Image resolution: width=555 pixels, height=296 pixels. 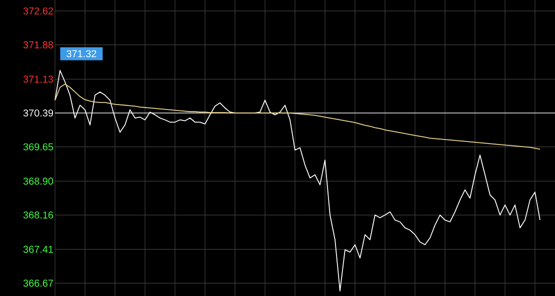 I want to click on y-tick-label: 366.67, so click(x=38, y=283).